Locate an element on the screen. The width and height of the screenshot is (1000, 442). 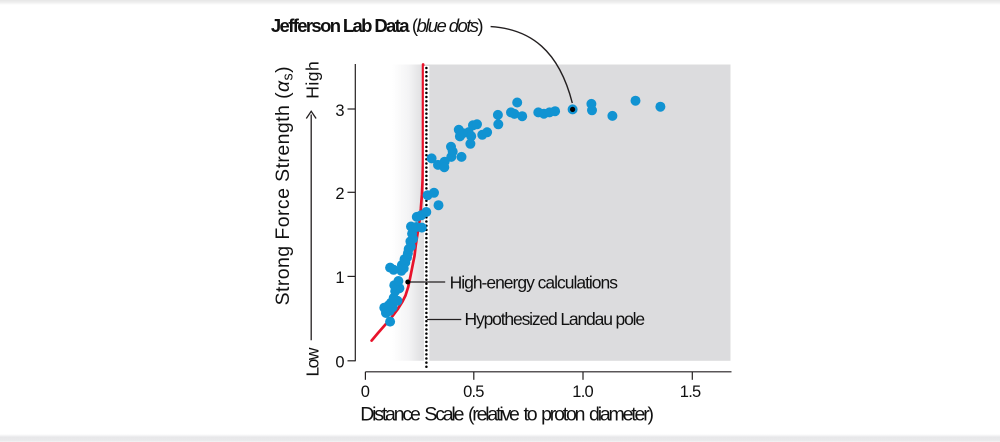
svg-text: Strong Force Strength (αs) is located at coordinates (284, 185).